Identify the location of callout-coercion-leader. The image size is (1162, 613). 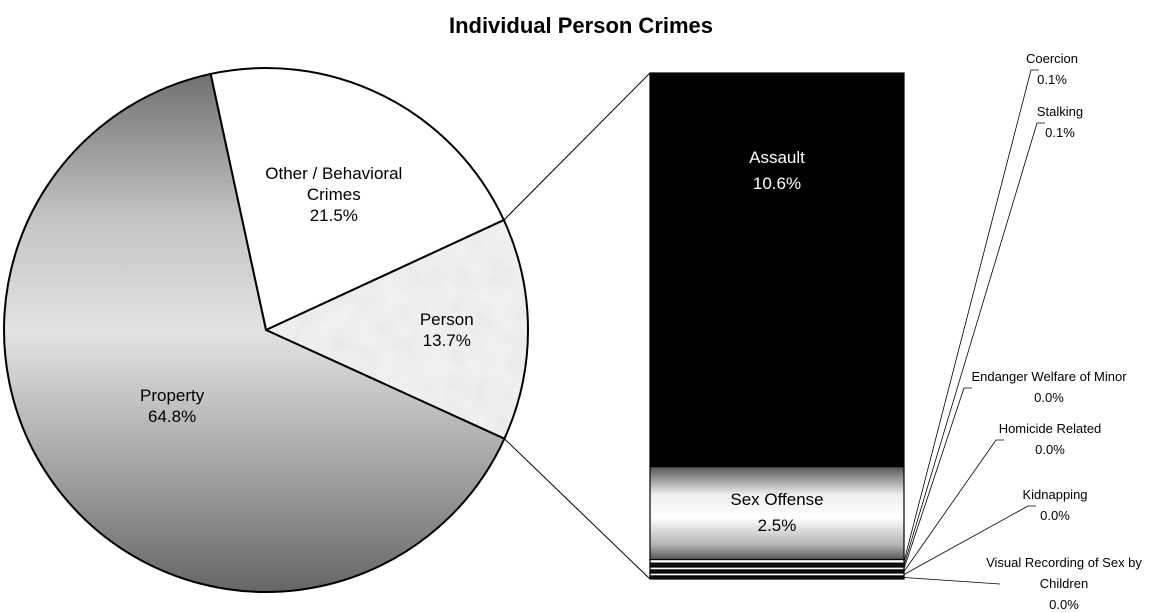
(971, 315).